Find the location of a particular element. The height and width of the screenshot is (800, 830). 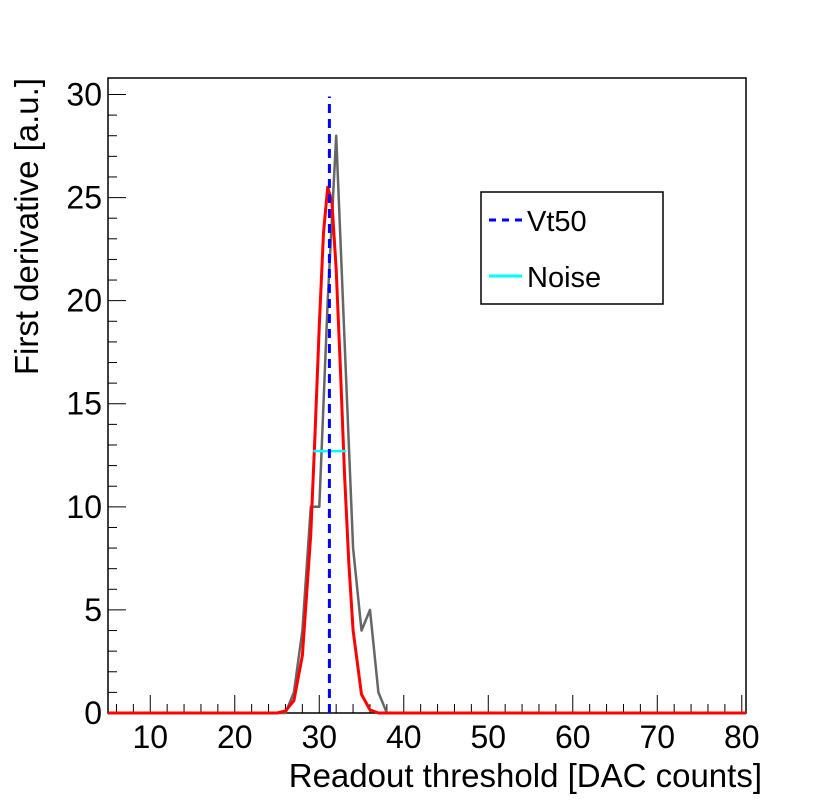

legend-box is located at coordinates (572, 248).